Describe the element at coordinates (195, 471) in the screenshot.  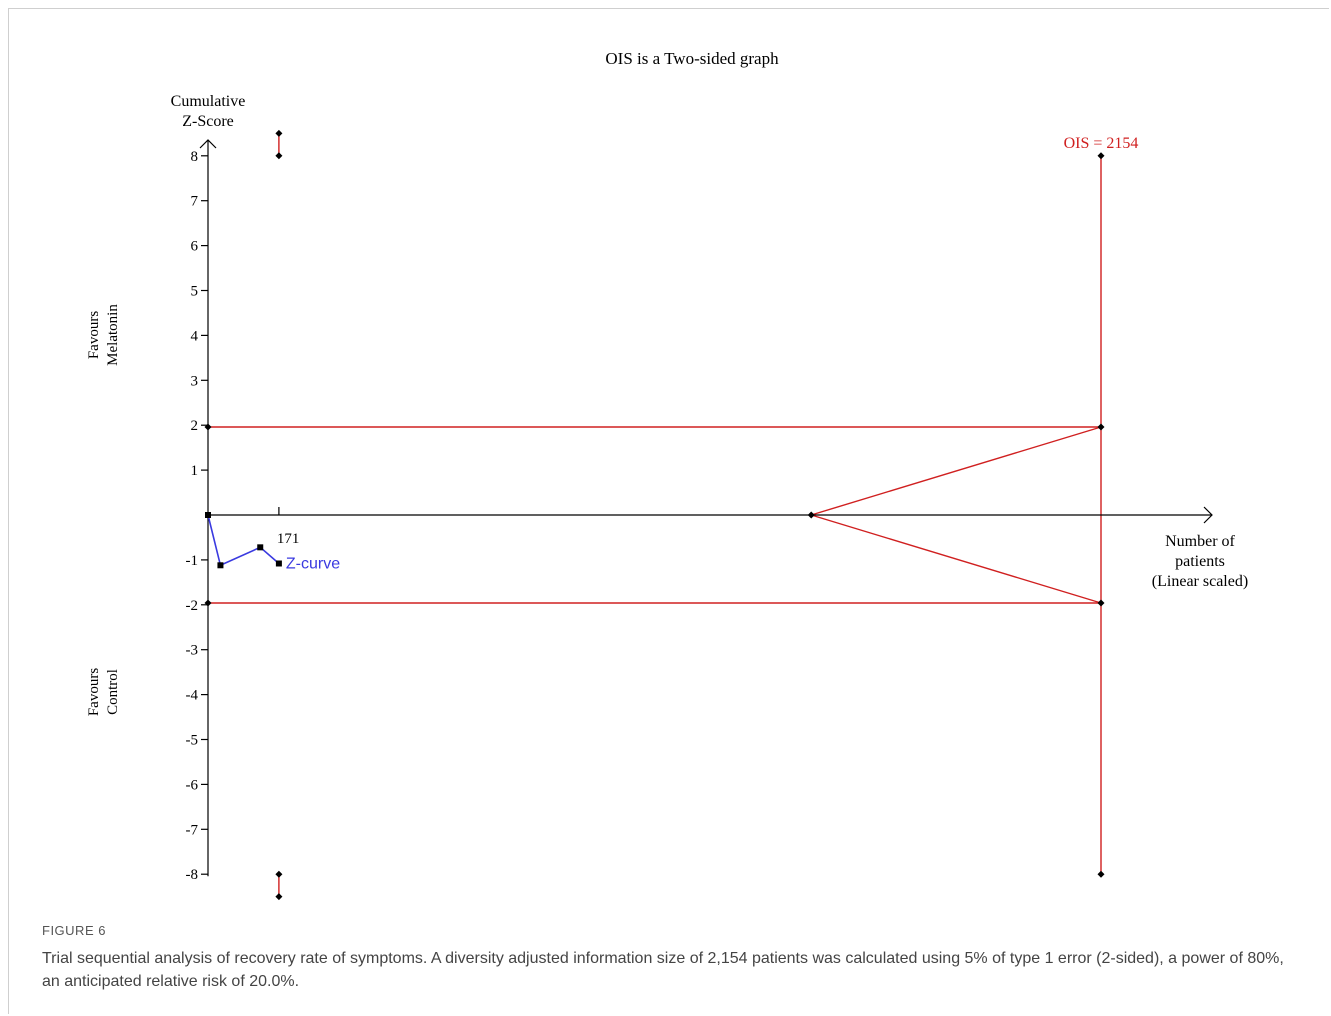
I see `y-tick-label: 1` at that location.